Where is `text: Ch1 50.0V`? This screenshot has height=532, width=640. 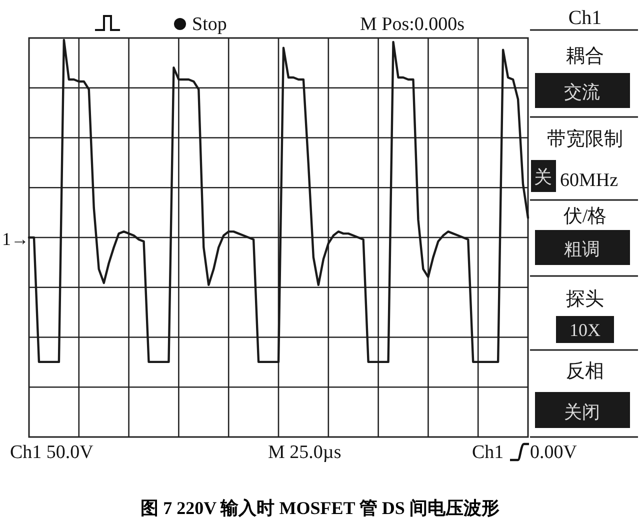
text: Ch1 50.0V is located at coordinates (52, 452).